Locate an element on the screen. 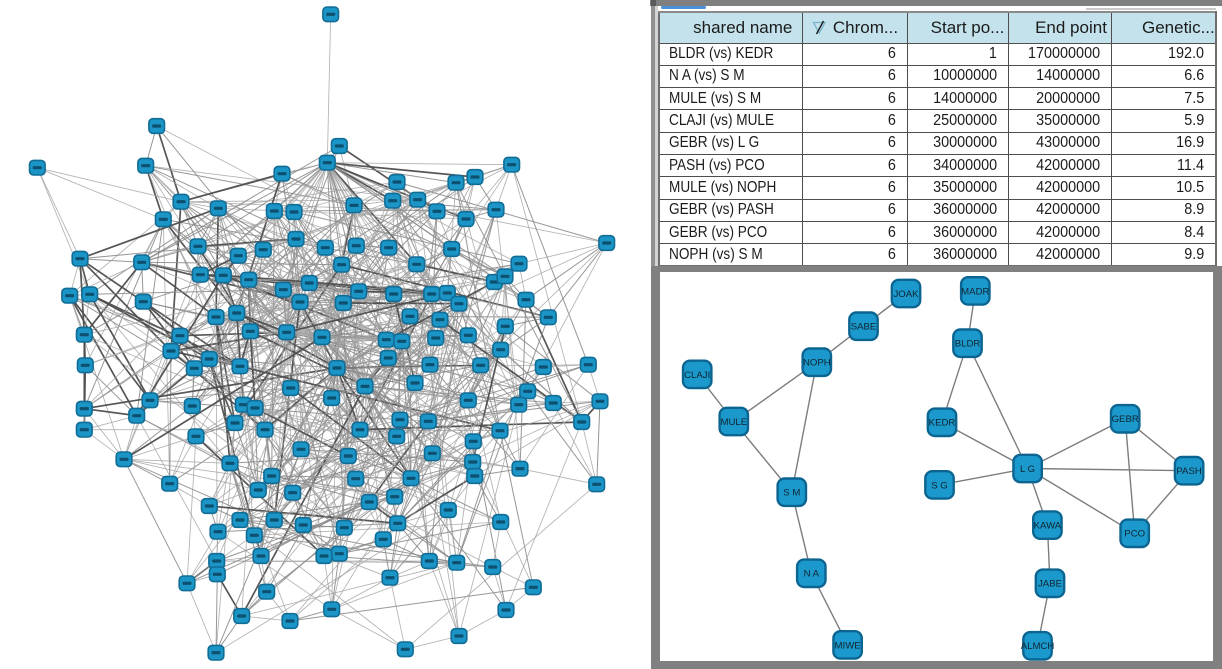 This screenshot has height=669, width=1222. svg-text: MULE is located at coordinates (733, 421).